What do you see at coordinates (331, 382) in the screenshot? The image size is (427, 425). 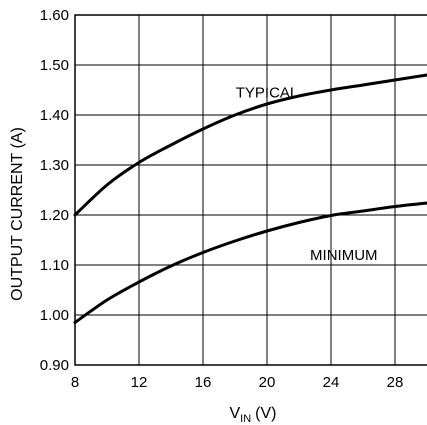 I see `x-tick-label: 24` at bounding box center [331, 382].